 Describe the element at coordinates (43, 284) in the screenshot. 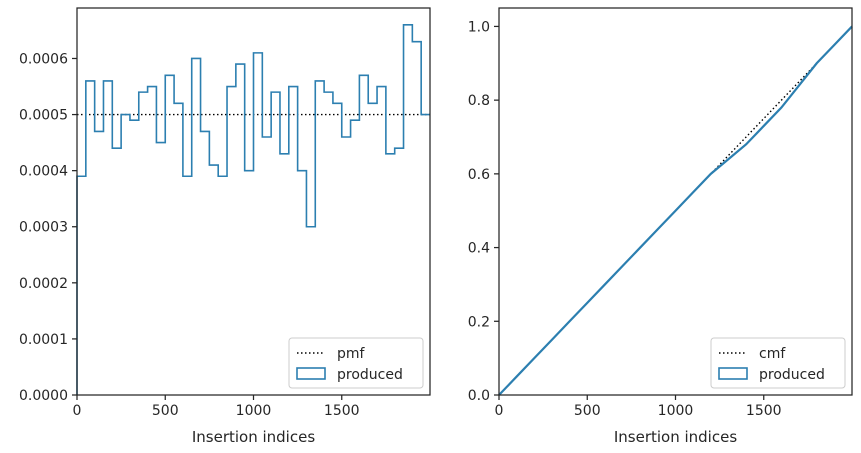

I see `y-tick-label: 0.0002` at that location.